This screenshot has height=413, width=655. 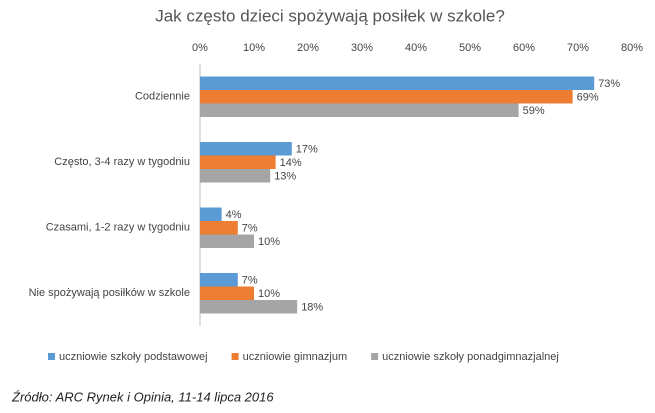 I want to click on x-tick-label: 60%, so click(x=524, y=48).